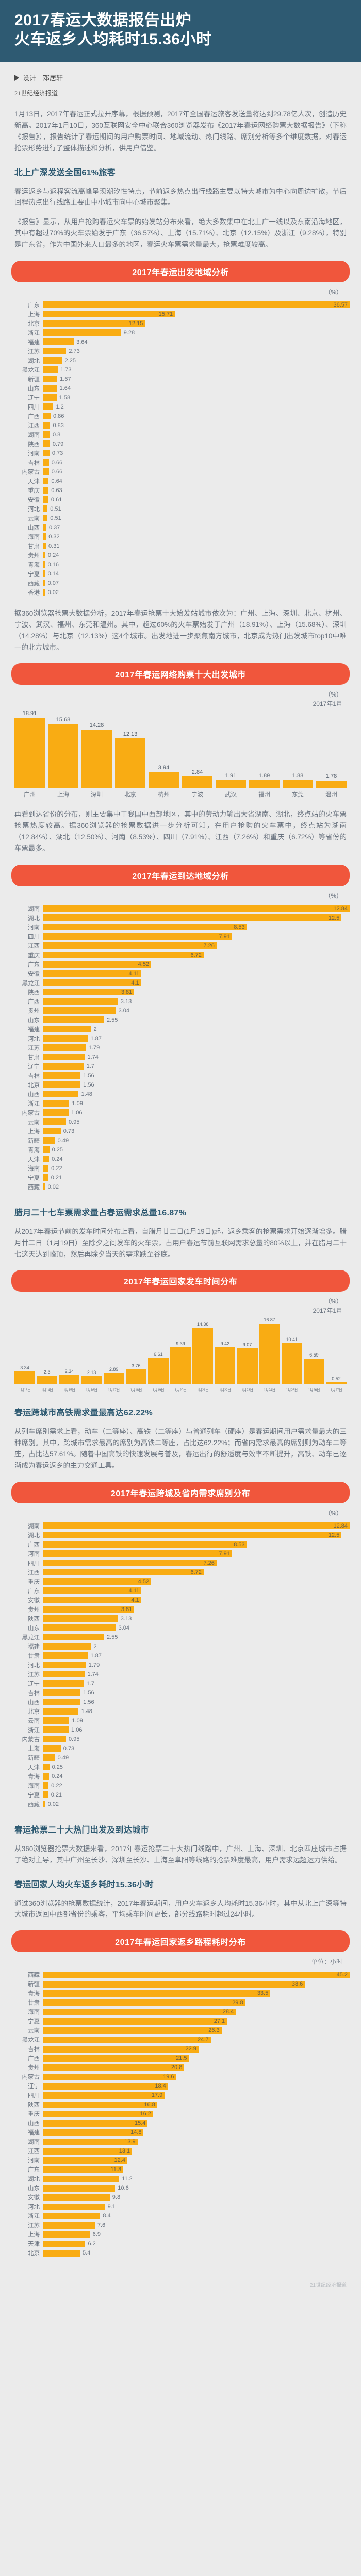  What do you see at coordinates (112, 1019) in the screenshot?
I see `bar-value-label: 2.55` at bounding box center [112, 1019].